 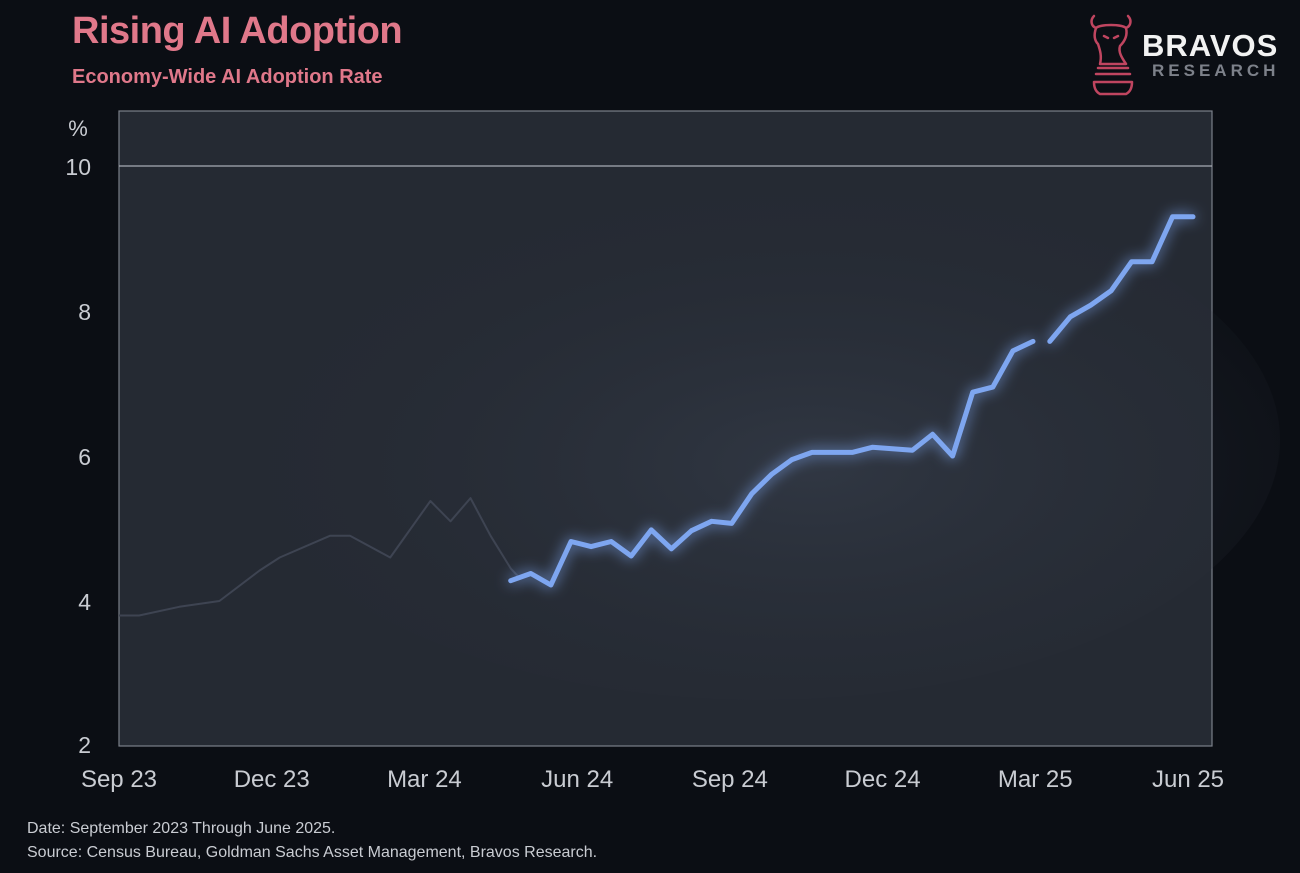 What do you see at coordinates (84, 745) in the screenshot?
I see `y-tick-label: 2` at bounding box center [84, 745].